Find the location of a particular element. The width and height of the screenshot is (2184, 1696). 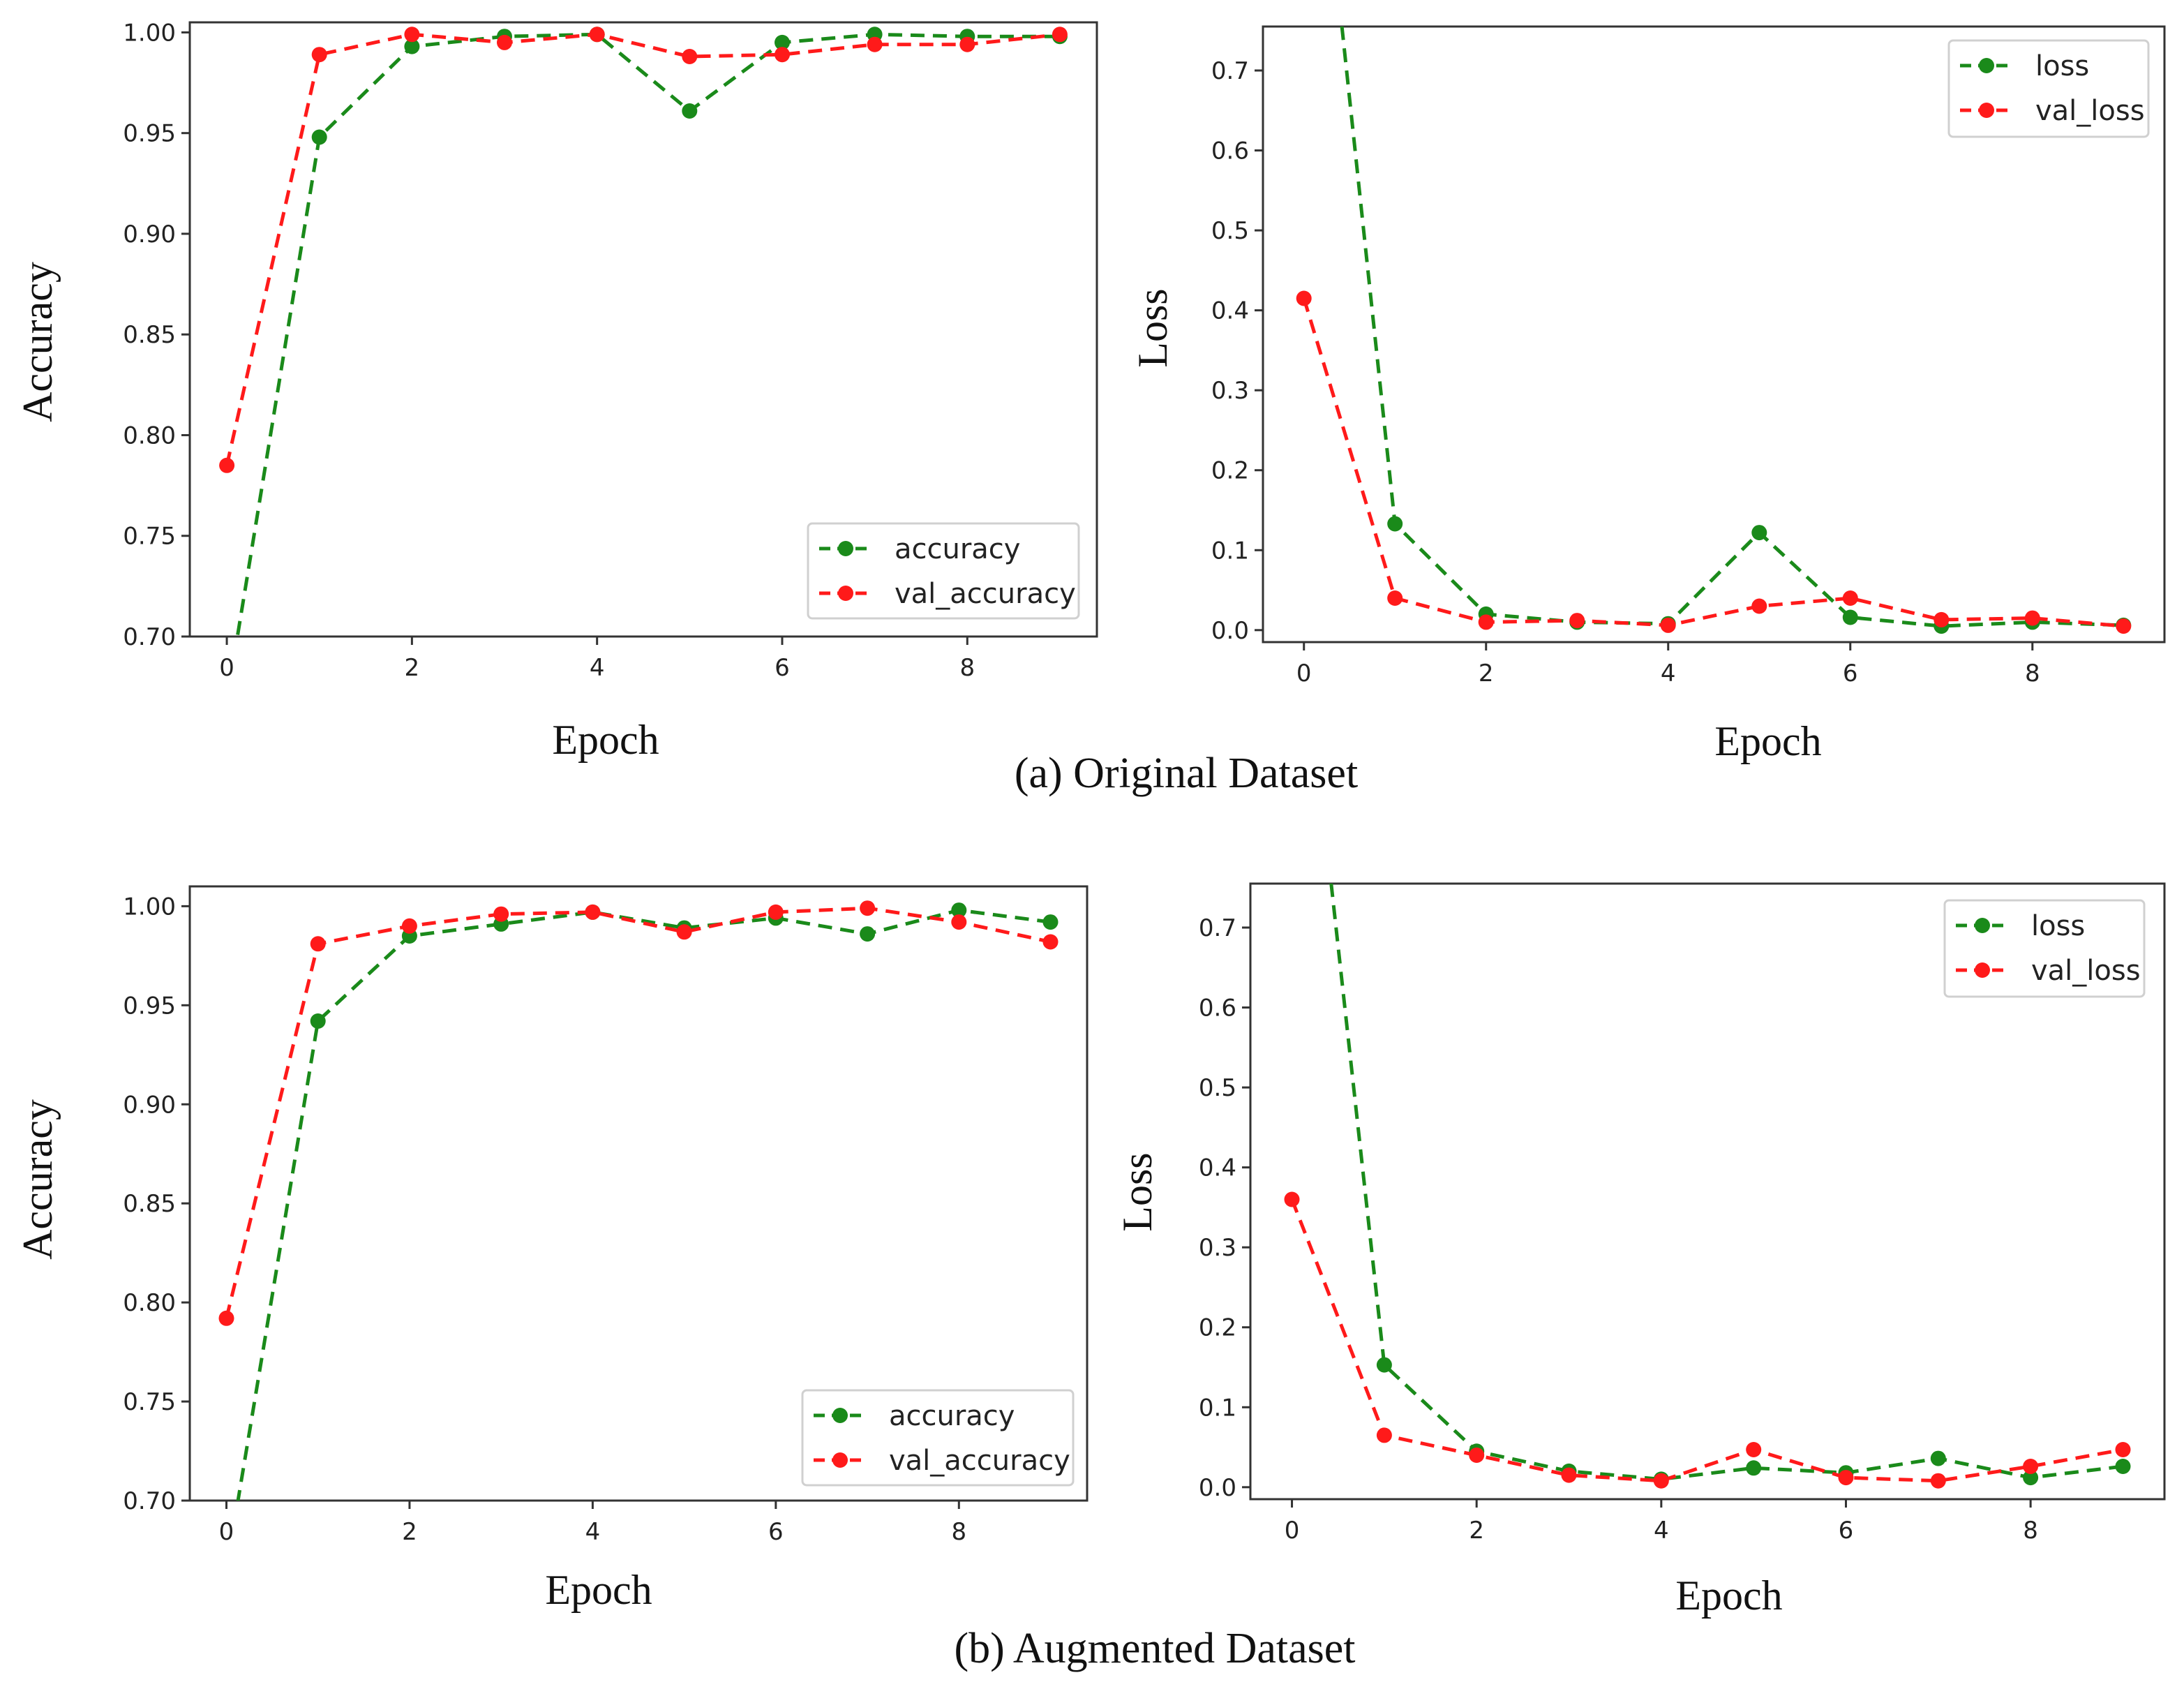

y-tick-label: 0.1 is located at coordinates (1217, 1408).